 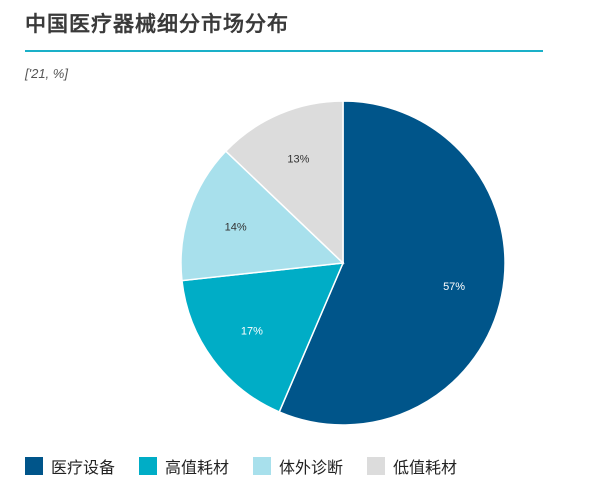 I want to click on data-label: 17%, so click(x=252, y=332).